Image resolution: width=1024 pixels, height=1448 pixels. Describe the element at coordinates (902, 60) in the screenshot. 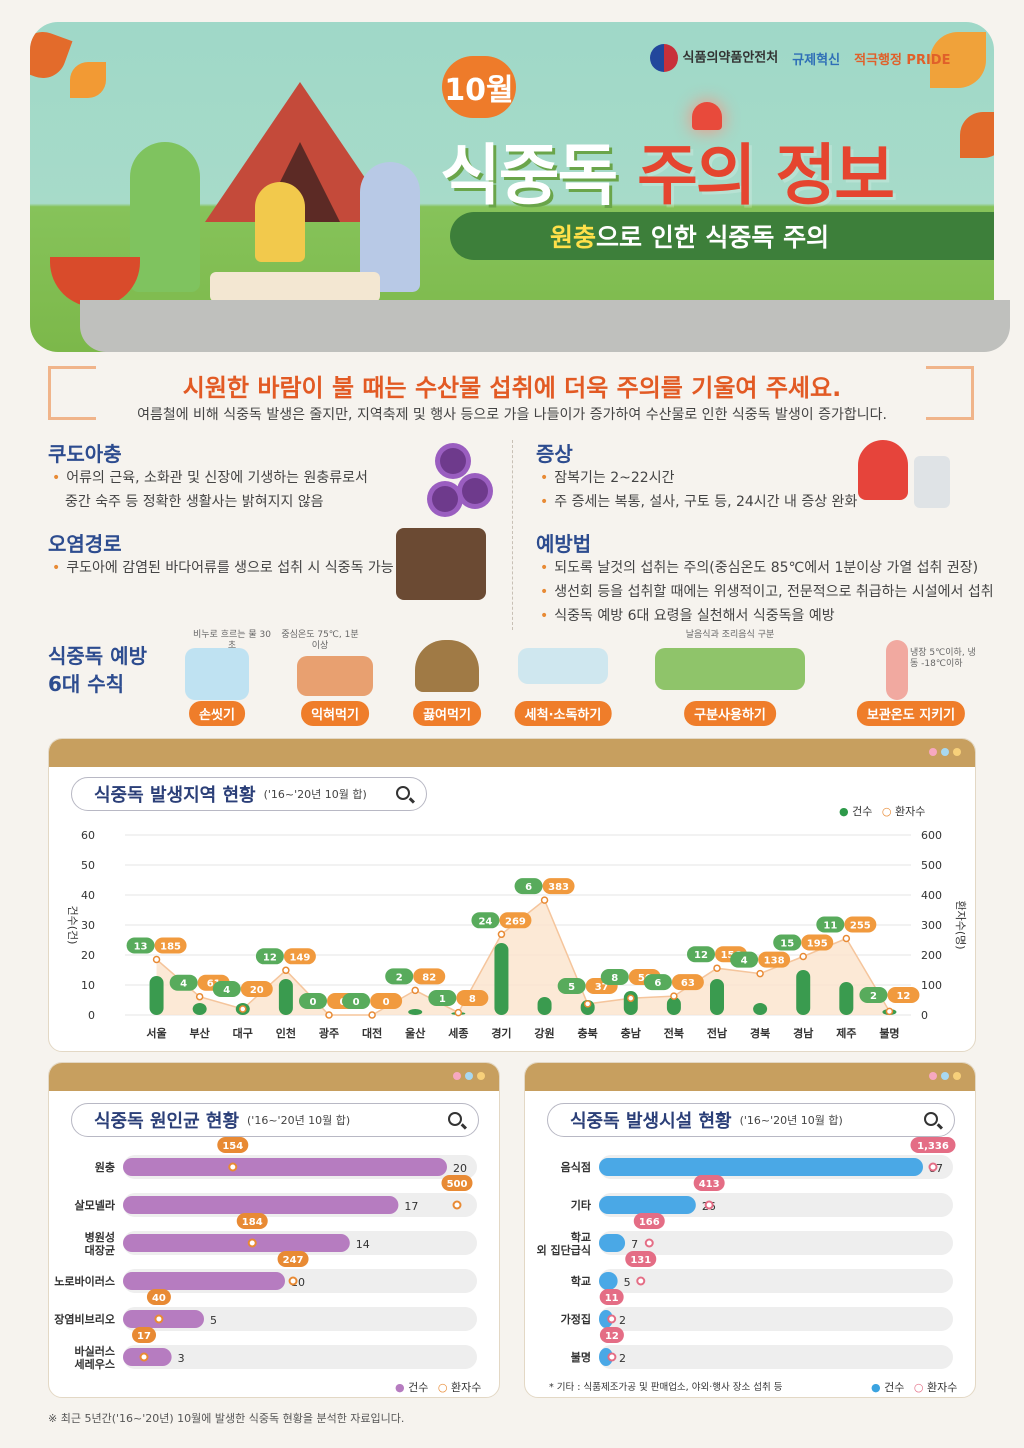

I see `pride-logo: 적극행정 PRIDE` at that location.